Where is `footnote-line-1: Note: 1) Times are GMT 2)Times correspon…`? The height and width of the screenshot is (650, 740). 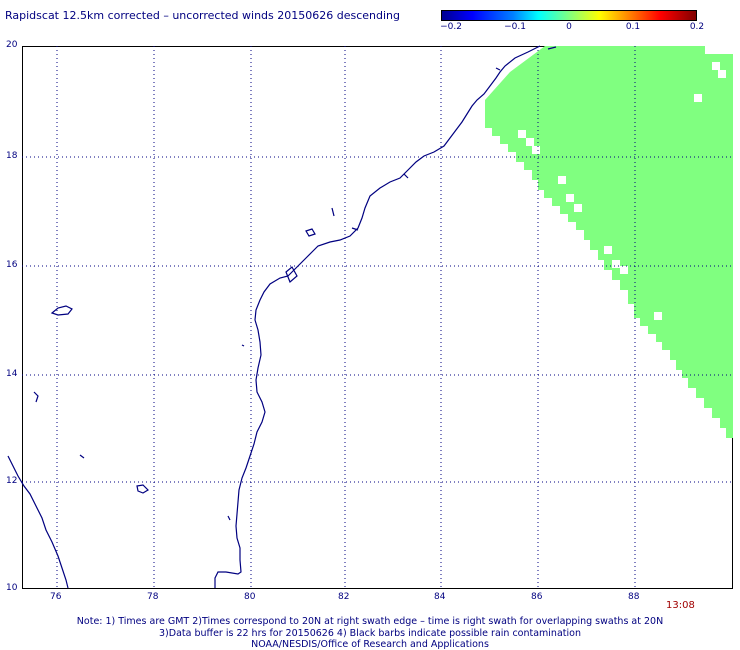
footnote-line-1: Note: 1) Times are GMT 2)Times correspon… is located at coordinates (370, 621).